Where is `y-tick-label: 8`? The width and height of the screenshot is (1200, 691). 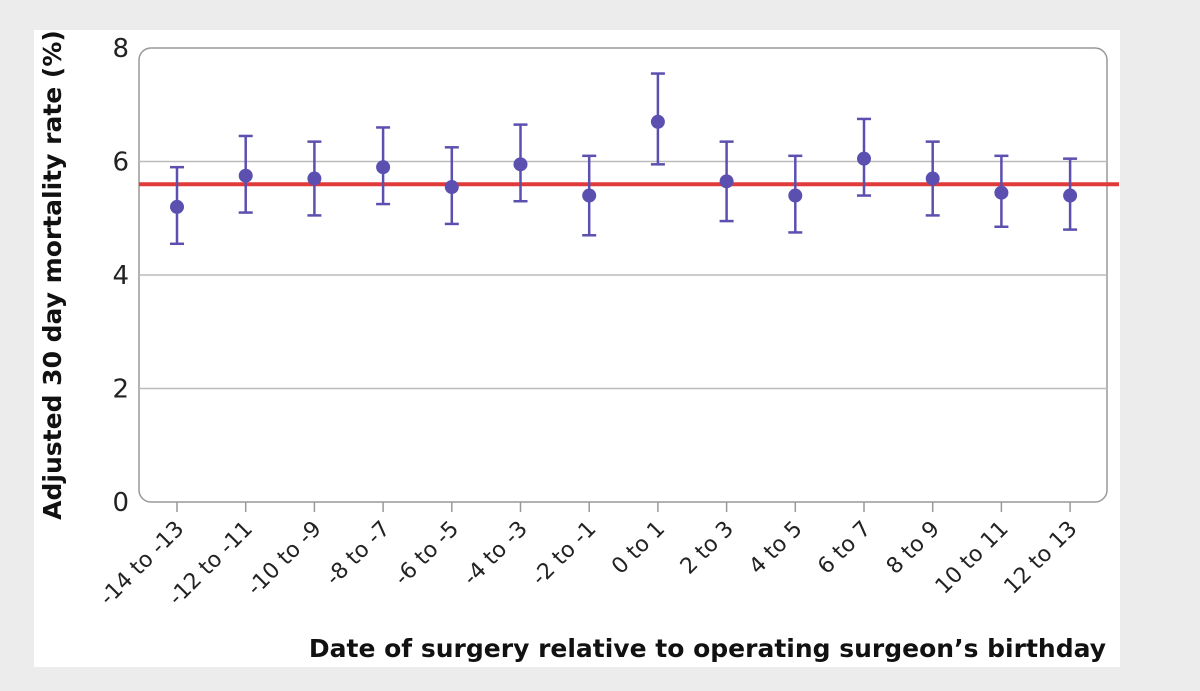 y-tick-label: 8 is located at coordinates (120, 49).